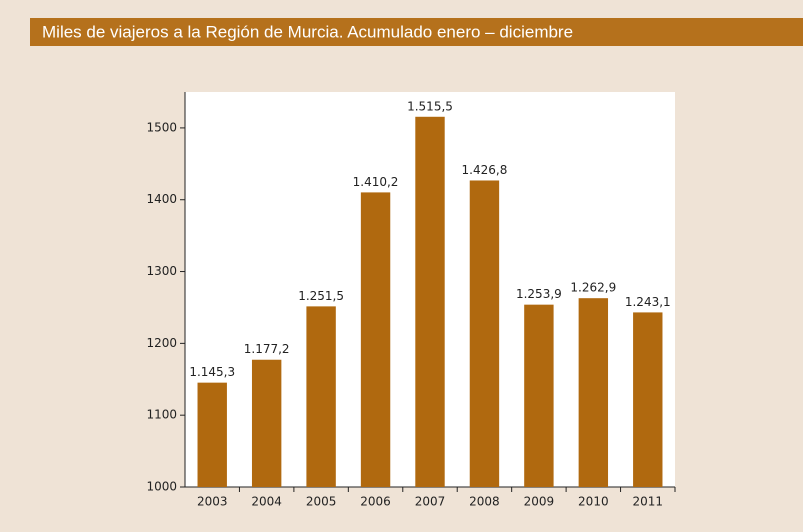 The height and width of the screenshot is (532, 803). I want to click on x-tick-label: 2009, so click(539, 502).